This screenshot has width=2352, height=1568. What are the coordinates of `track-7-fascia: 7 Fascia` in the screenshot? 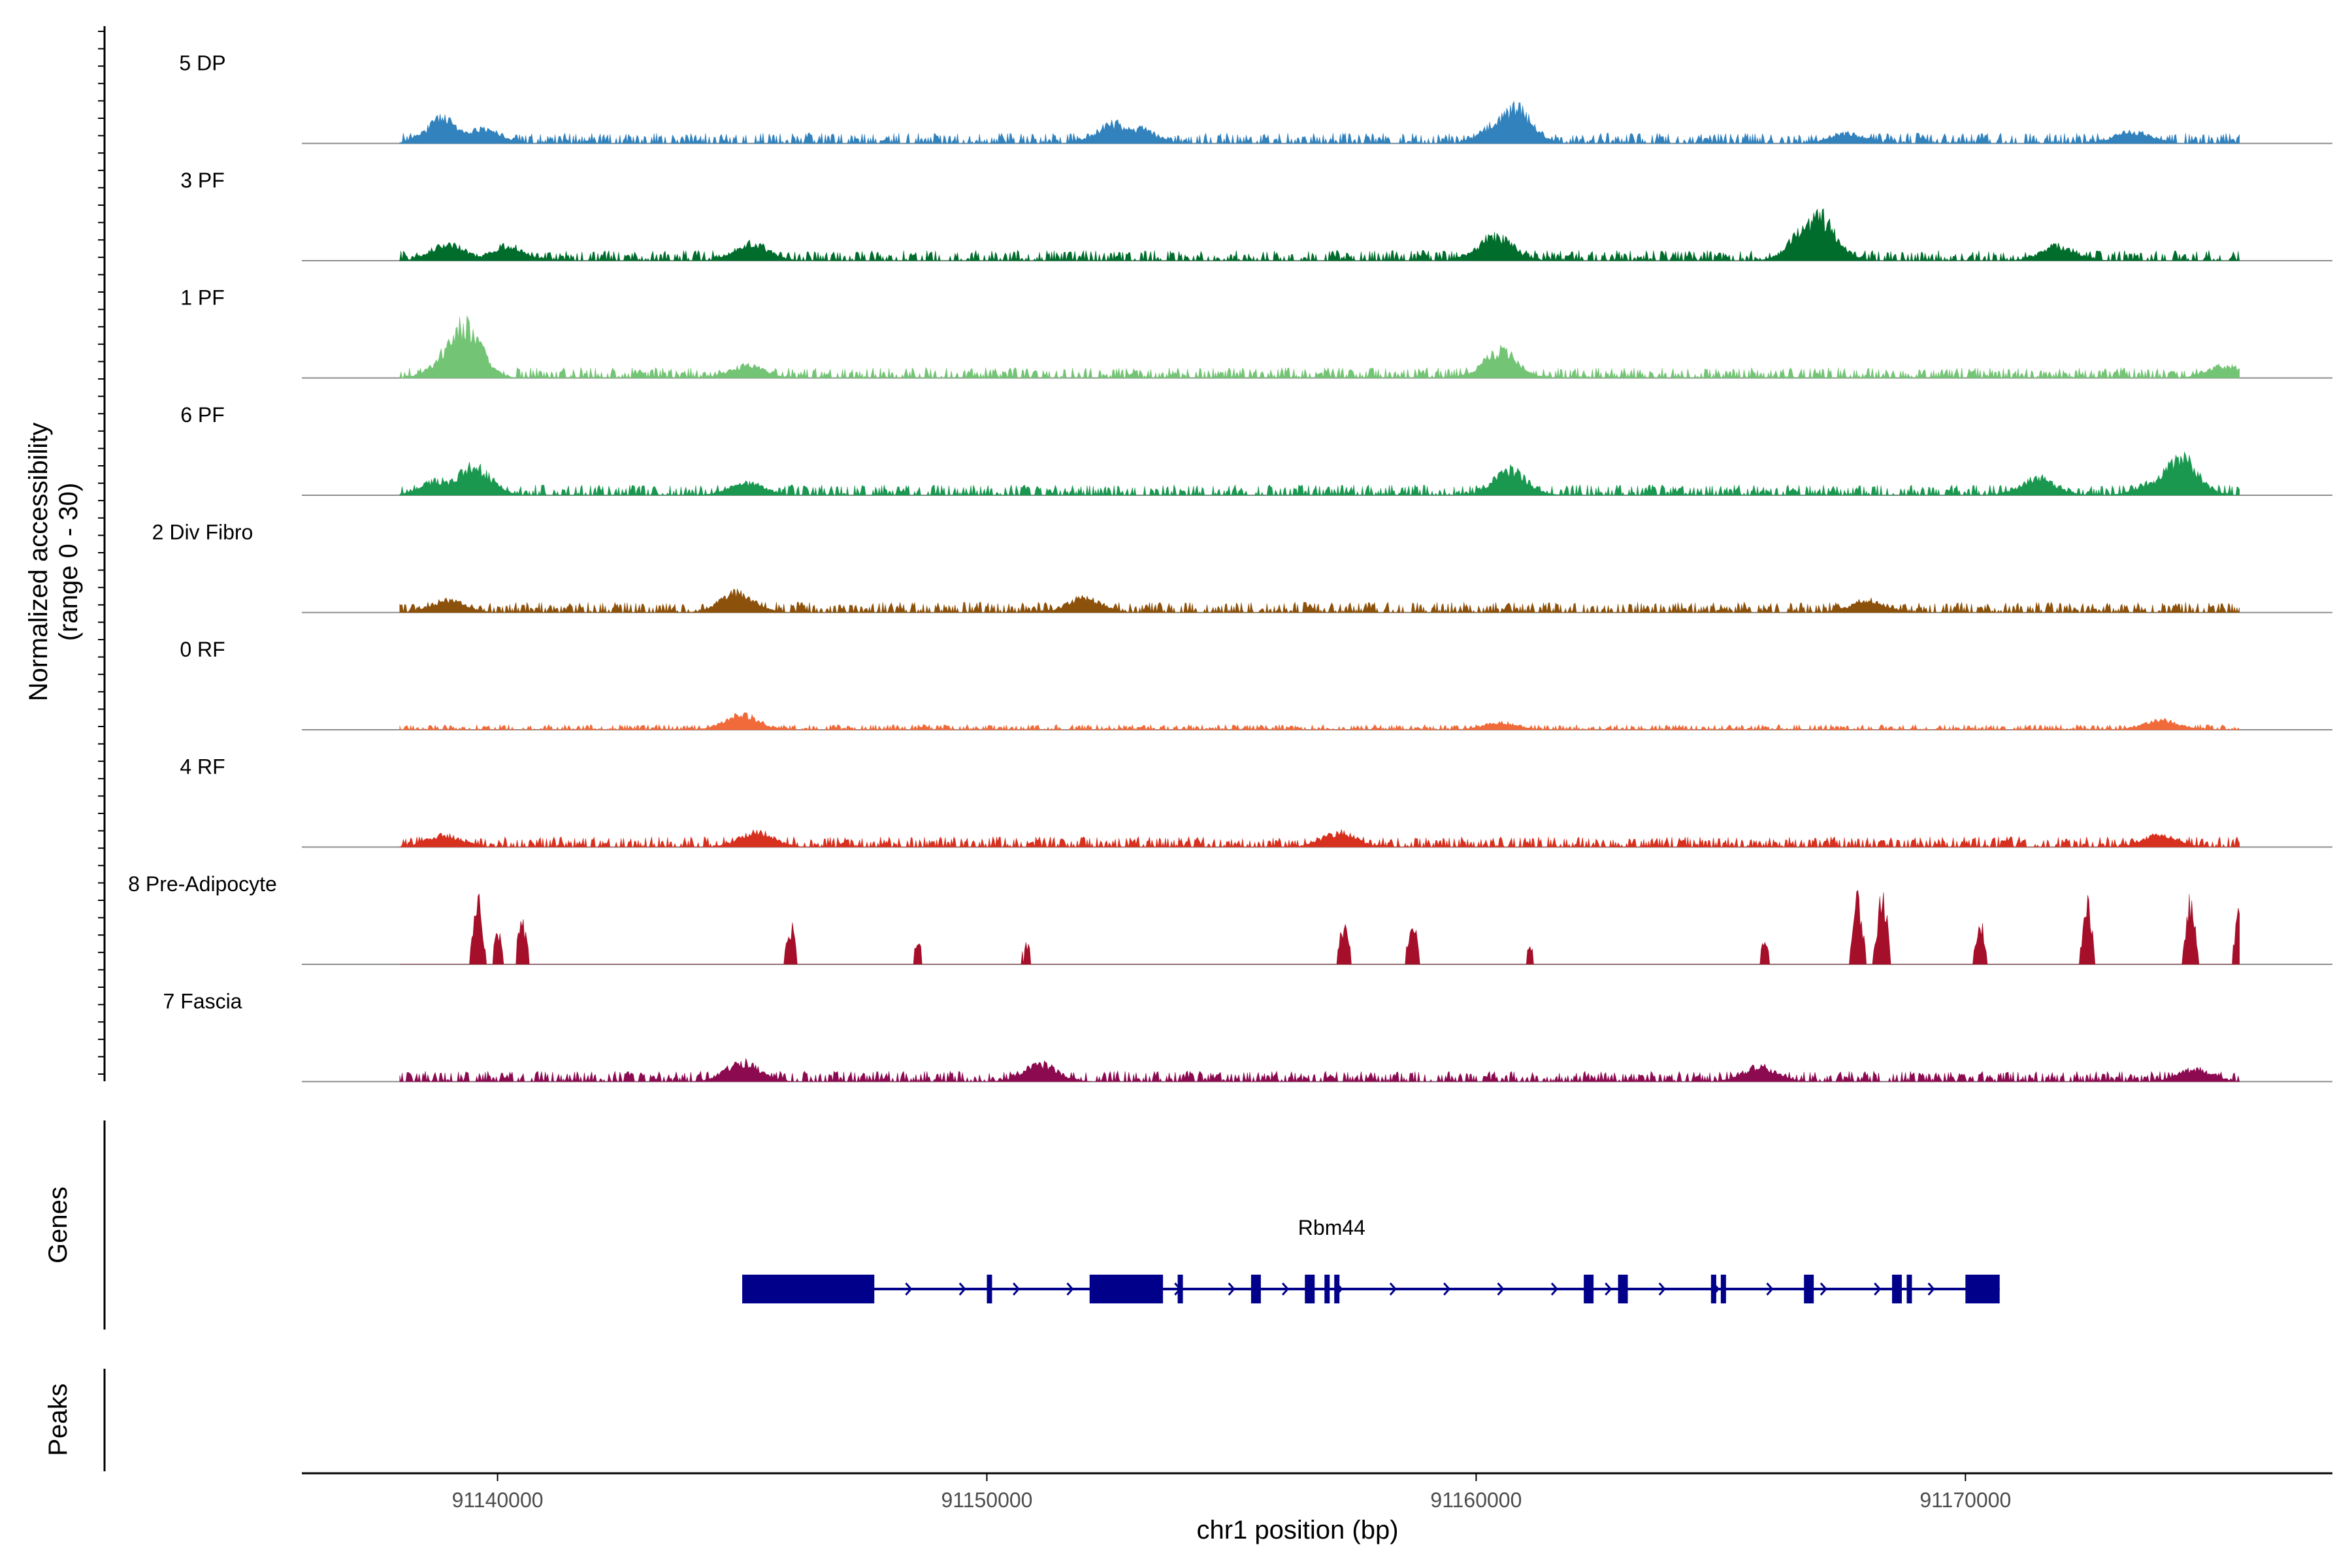 It's located at (1247, 1036).